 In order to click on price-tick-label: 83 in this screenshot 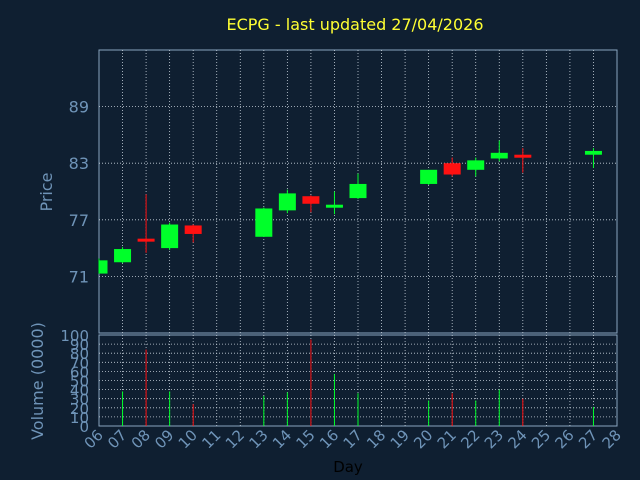, I will do `click(79, 163)`.